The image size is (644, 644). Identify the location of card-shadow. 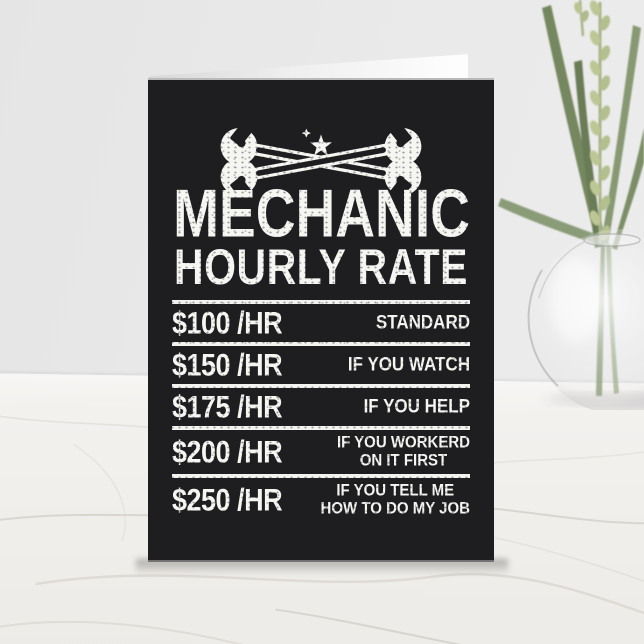
(322, 567).